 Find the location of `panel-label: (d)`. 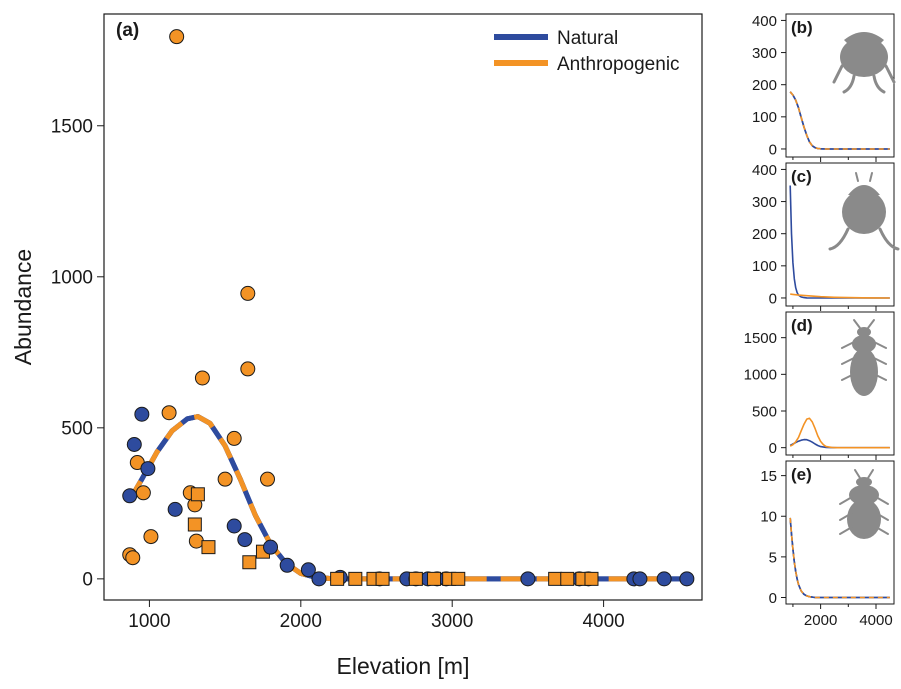

panel-label: (d) is located at coordinates (802, 325).